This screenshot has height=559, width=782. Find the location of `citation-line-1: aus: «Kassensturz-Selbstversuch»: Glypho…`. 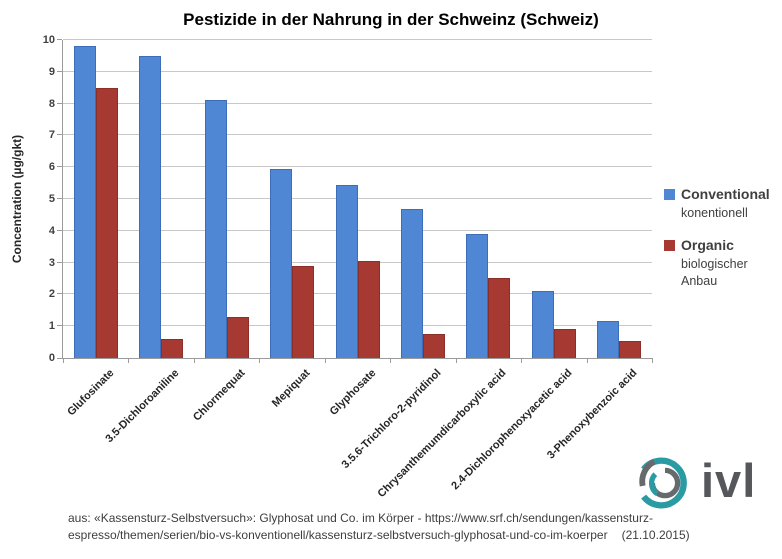

citation-line-1: aus: «Kassensturz-Selbstversuch»: Glypho… is located at coordinates (360, 518).